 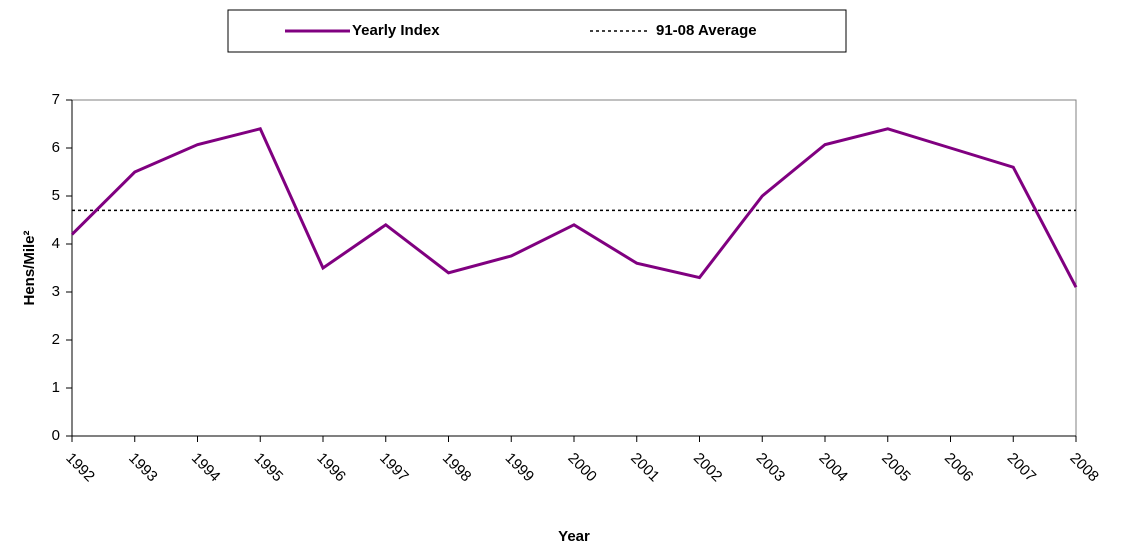 What do you see at coordinates (80, 468) in the screenshot?
I see `x-tick-label: 1992` at bounding box center [80, 468].